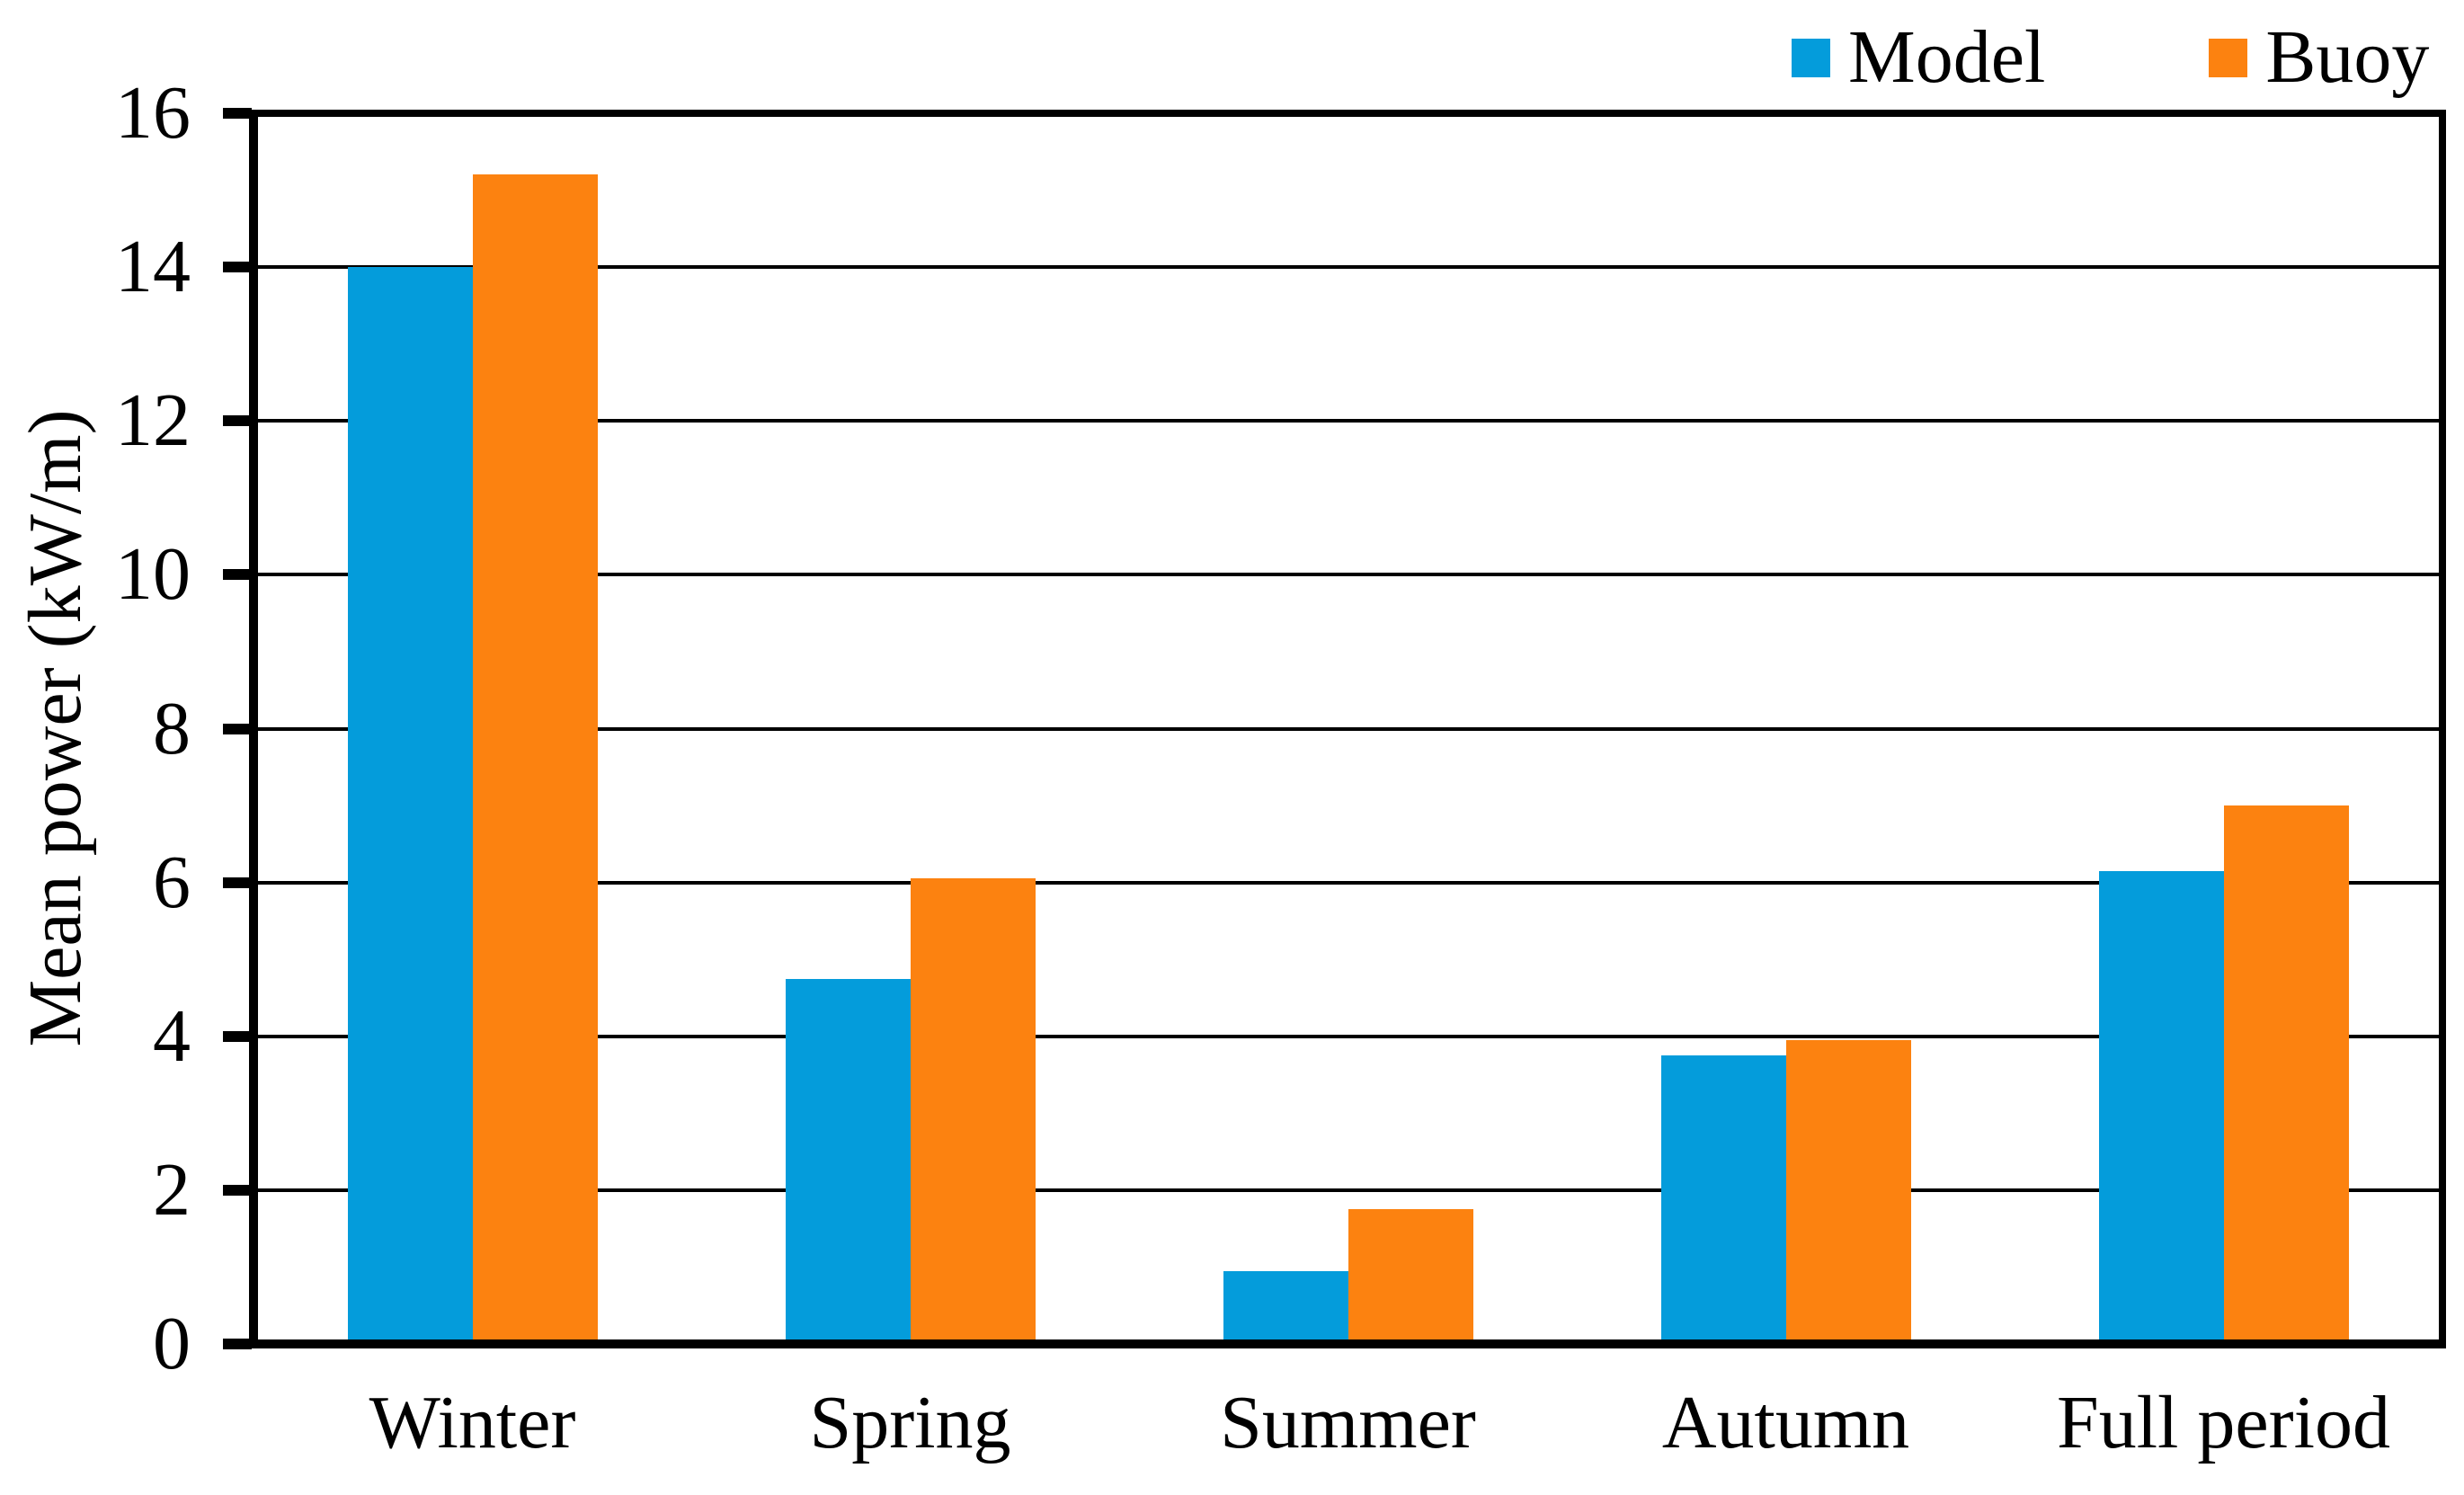  What do you see at coordinates (2347, 57) in the screenshot?
I see `legend-label-buoy: Buoy` at bounding box center [2347, 57].